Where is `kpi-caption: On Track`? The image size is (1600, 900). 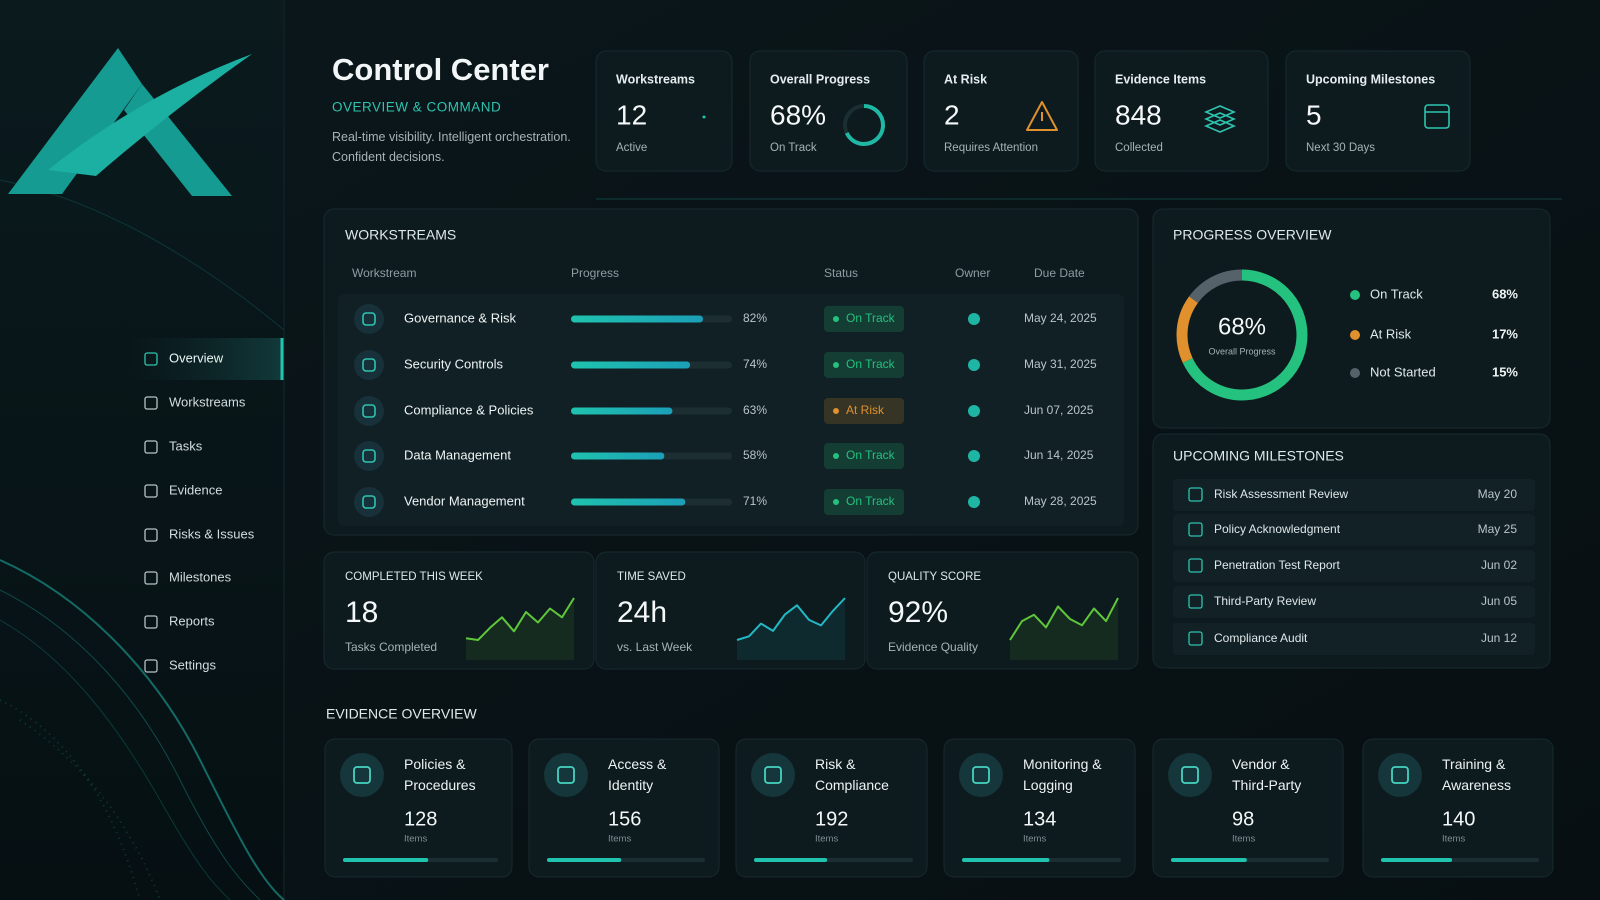 kpi-caption: On Track is located at coordinates (793, 148).